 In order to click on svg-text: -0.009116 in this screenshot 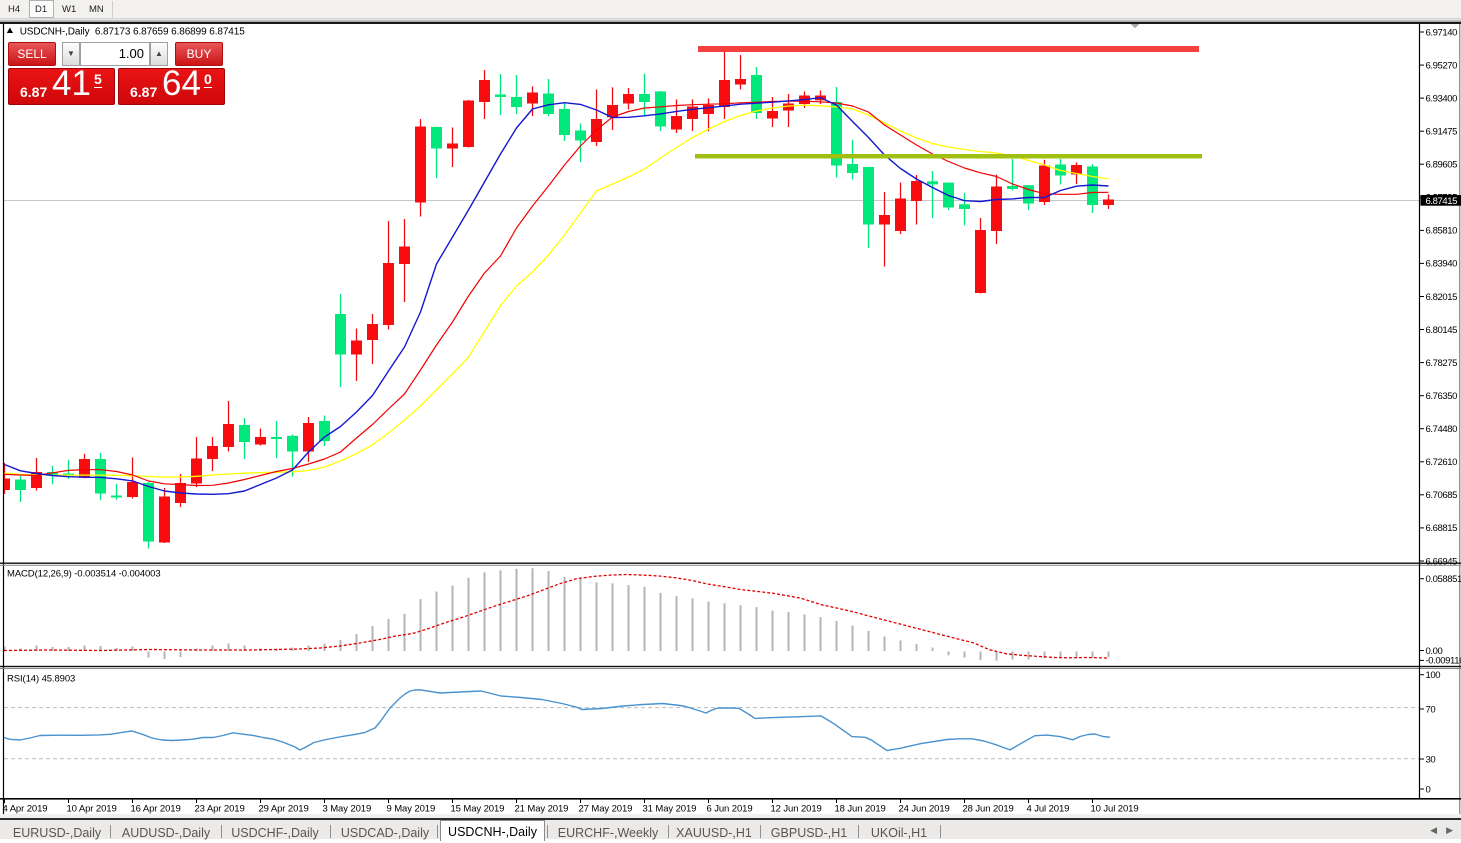, I will do `click(1443, 661)`.